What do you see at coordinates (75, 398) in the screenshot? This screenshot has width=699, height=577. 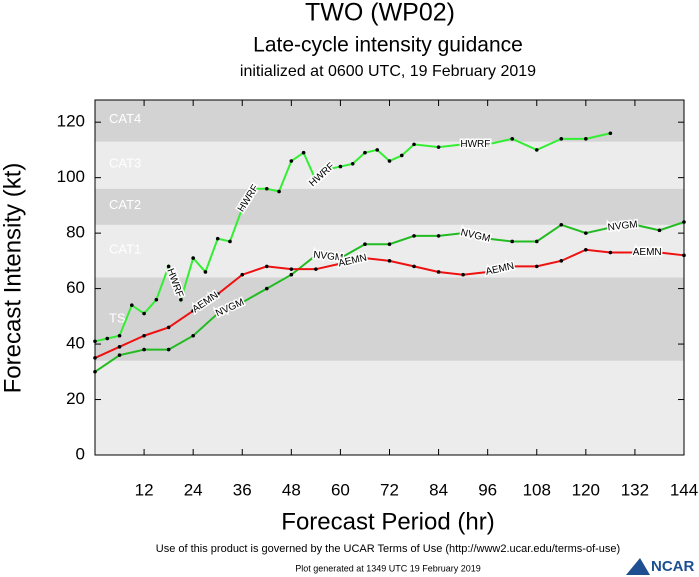 I see `y-tick-label: 20` at bounding box center [75, 398].